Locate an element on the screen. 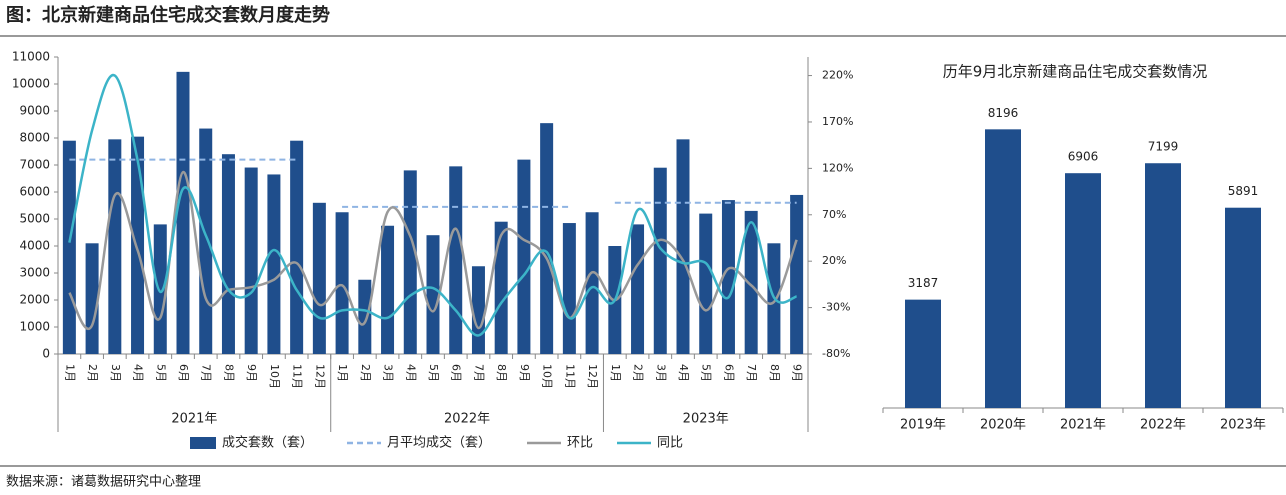 This screenshot has height=495, width=1286. y2-tick-label: 20% is located at coordinates (834, 260).